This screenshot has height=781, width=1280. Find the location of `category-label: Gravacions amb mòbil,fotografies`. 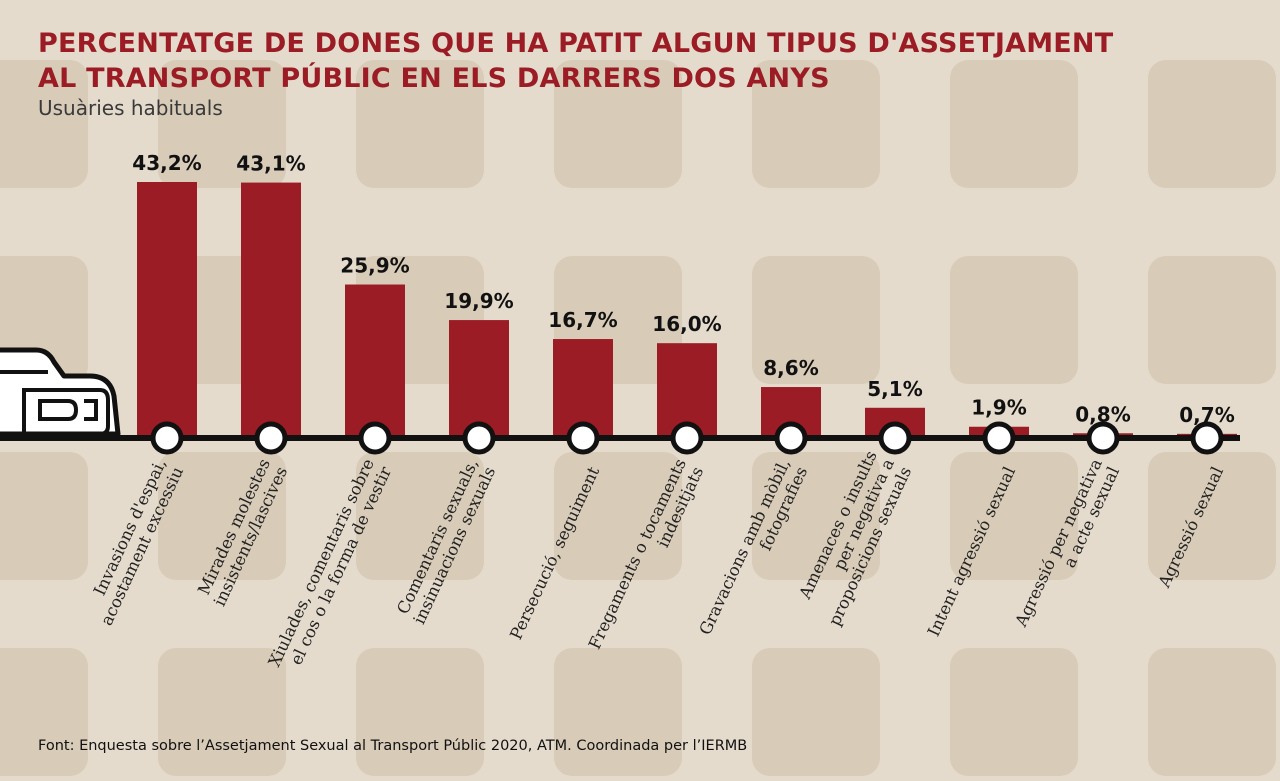

category-label: Gravacions amb mòbil,fotografies is located at coordinates (754, 547).